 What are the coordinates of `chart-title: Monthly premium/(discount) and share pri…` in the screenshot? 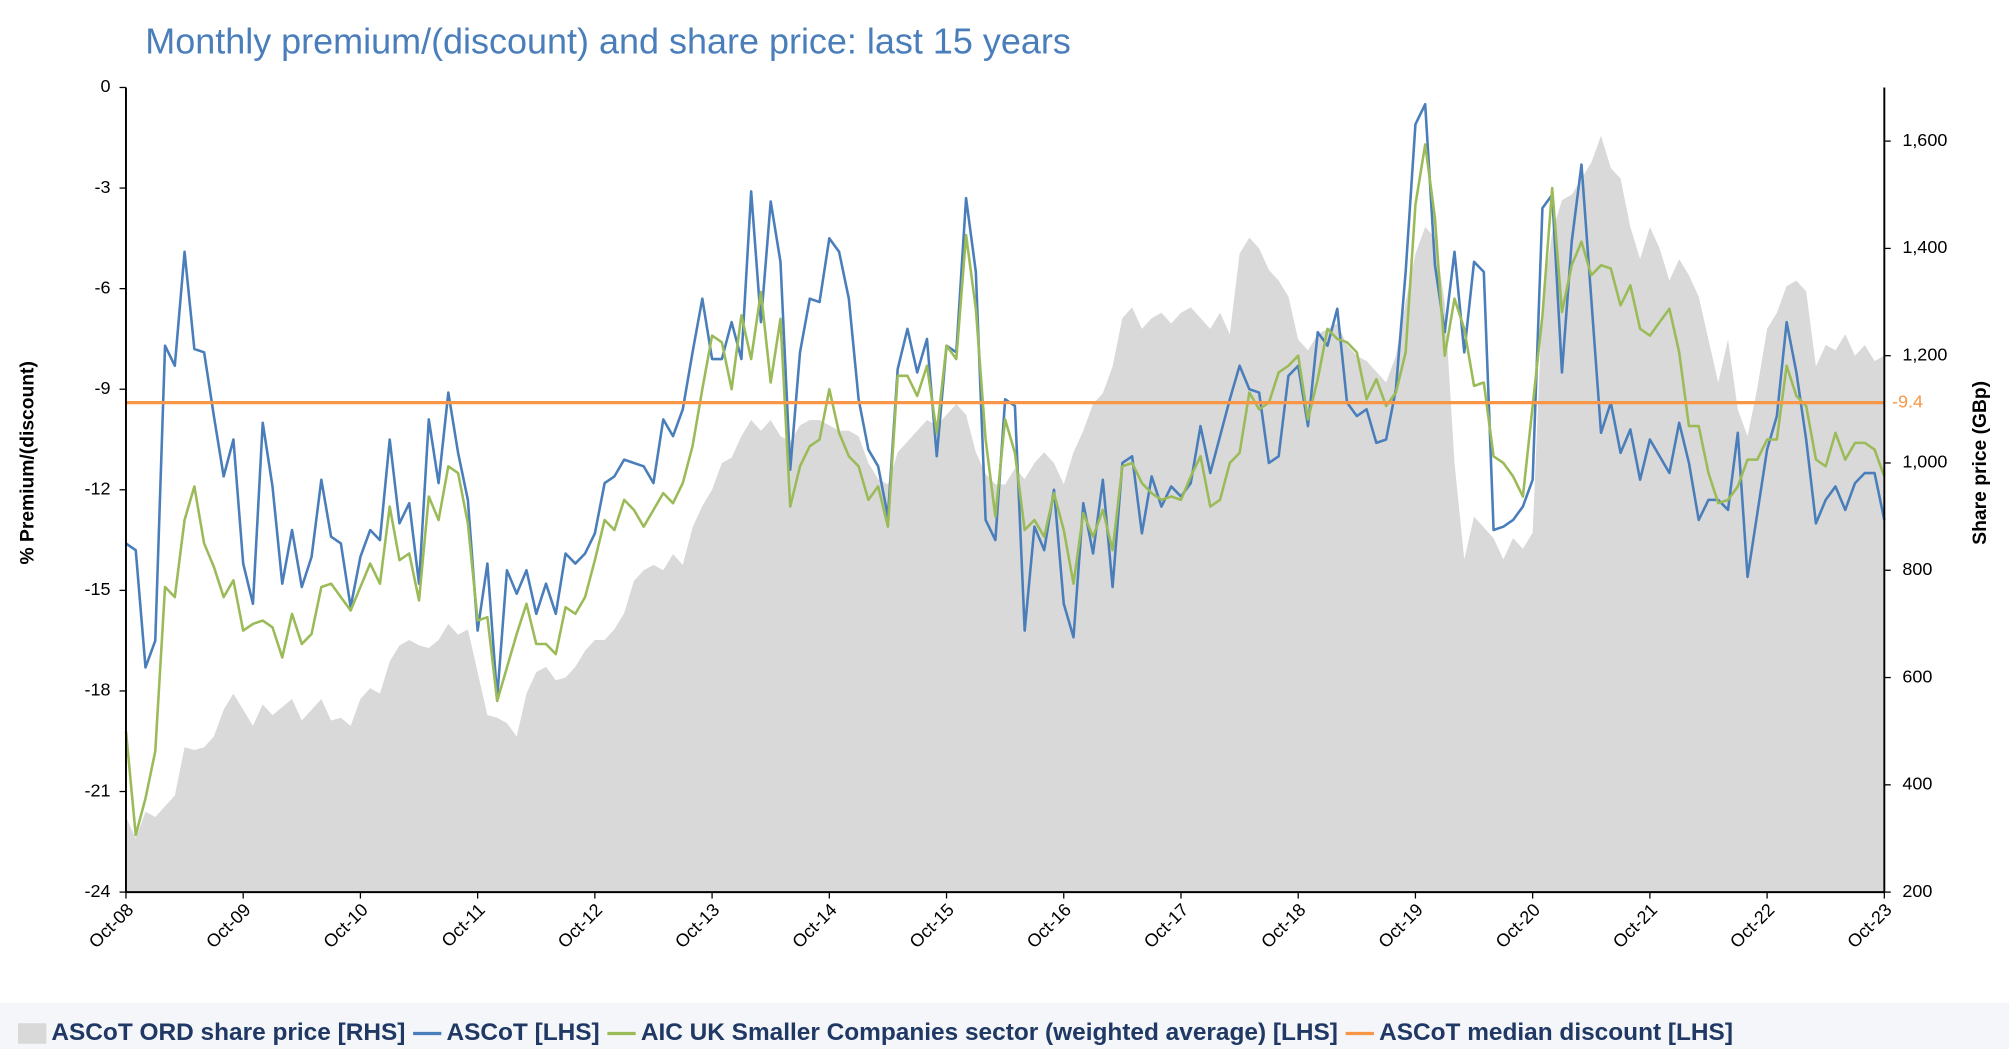 It's located at (608, 40).